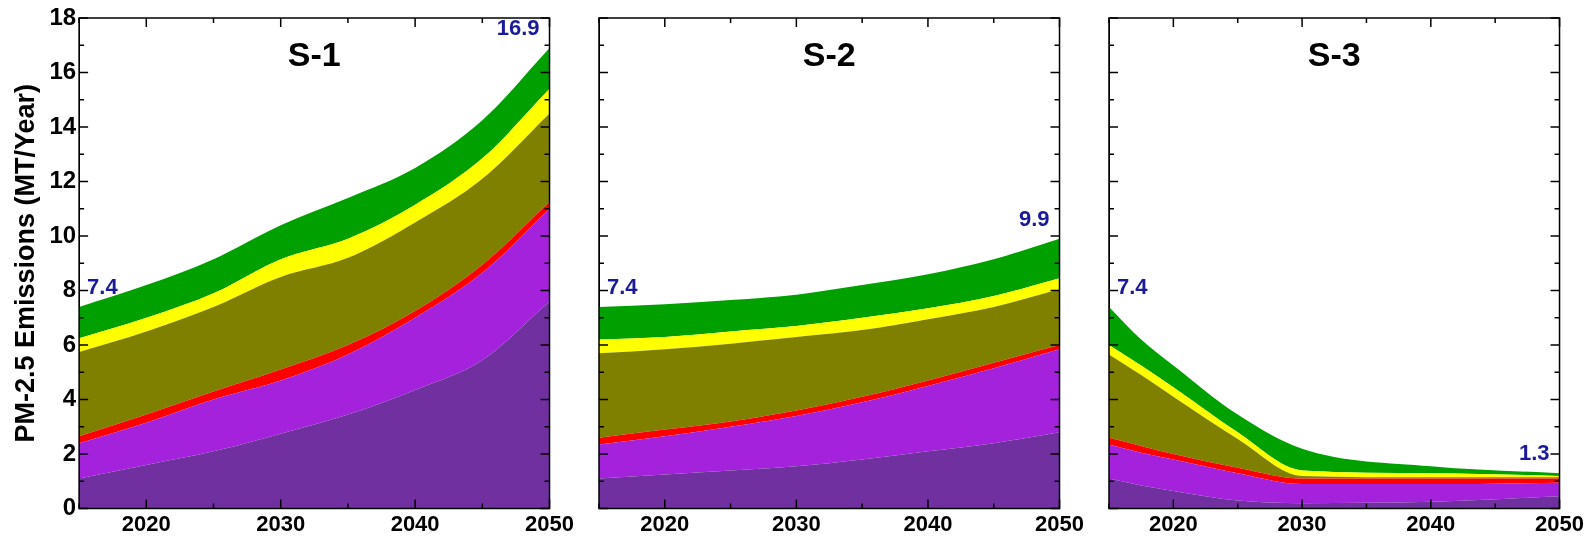  Describe the element at coordinates (63, 16) in the screenshot. I see `y-tick-label: 18` at that location.